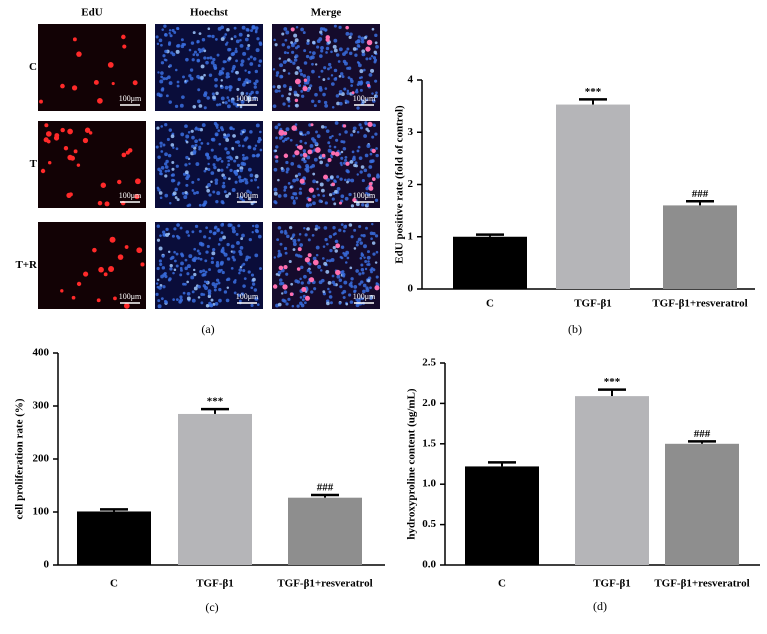 Image resolution: width=767 pixels, height=634 pixels. I want to click on y-tick-label: 4, so click(411, 80).